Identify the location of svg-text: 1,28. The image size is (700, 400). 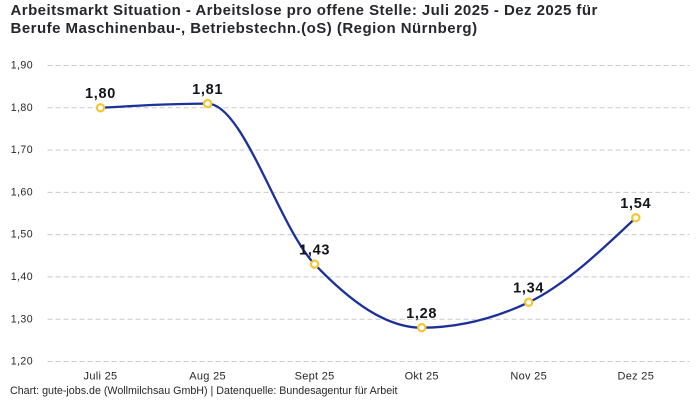
(421, 314).